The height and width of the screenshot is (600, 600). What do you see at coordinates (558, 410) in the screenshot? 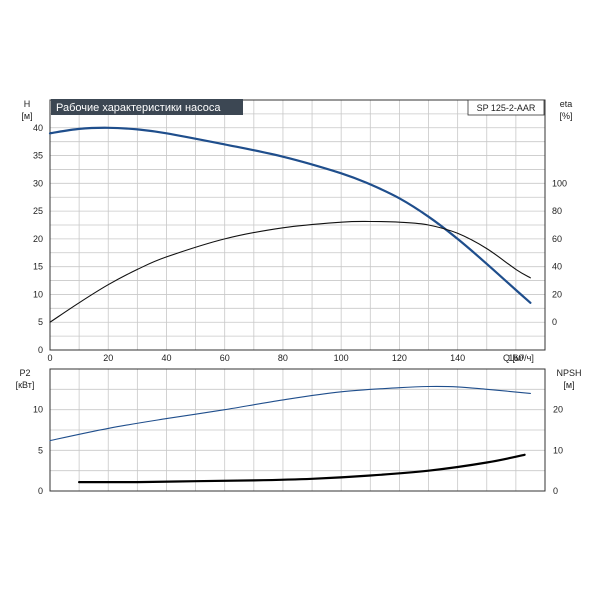
I see `npsh-tick-label: 20` at bounding box center [558, 410].